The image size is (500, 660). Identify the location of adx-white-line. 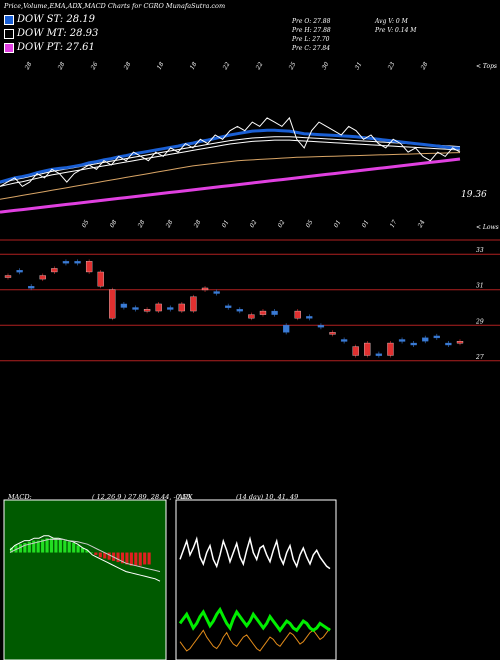
(255, 552).